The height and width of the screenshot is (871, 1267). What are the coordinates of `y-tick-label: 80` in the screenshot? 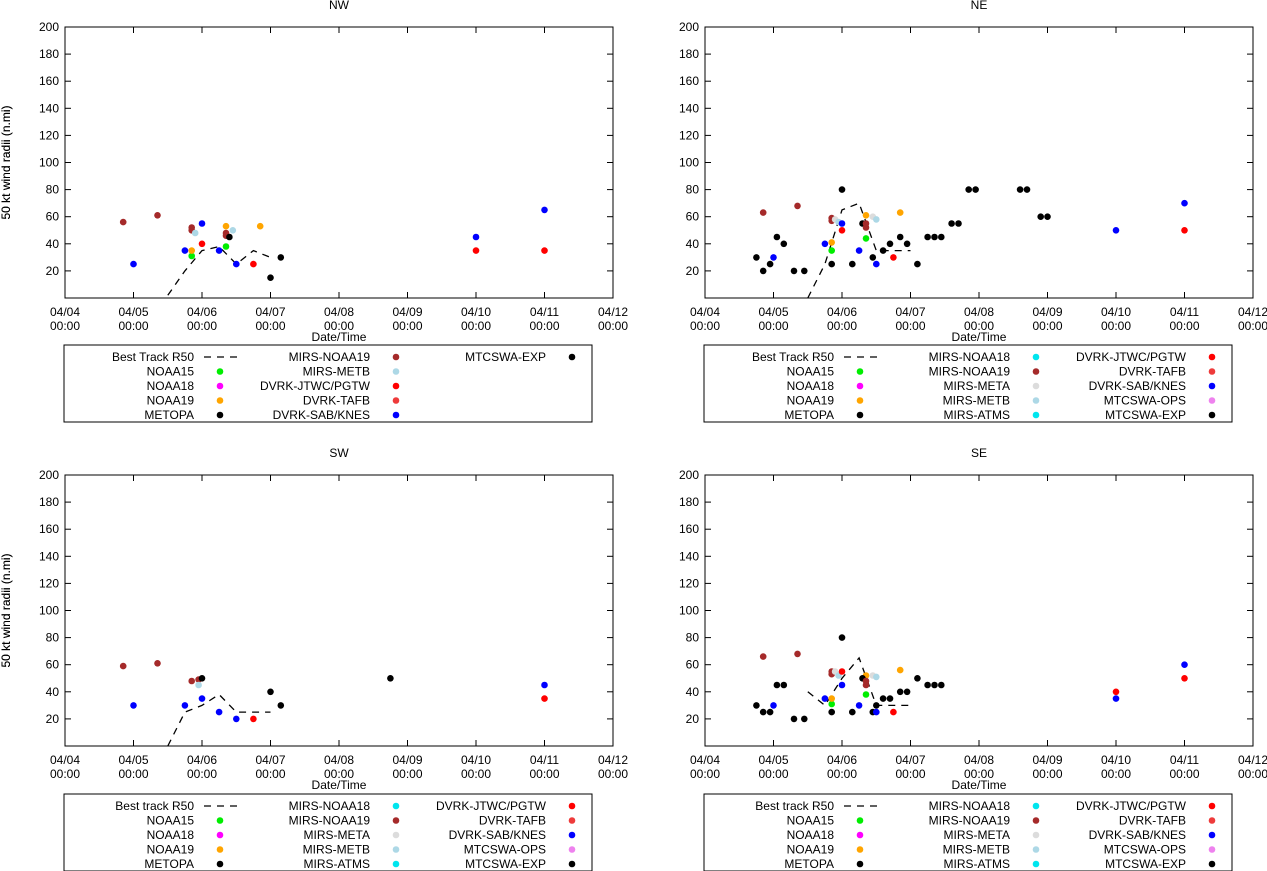 It's located at (53, 638).